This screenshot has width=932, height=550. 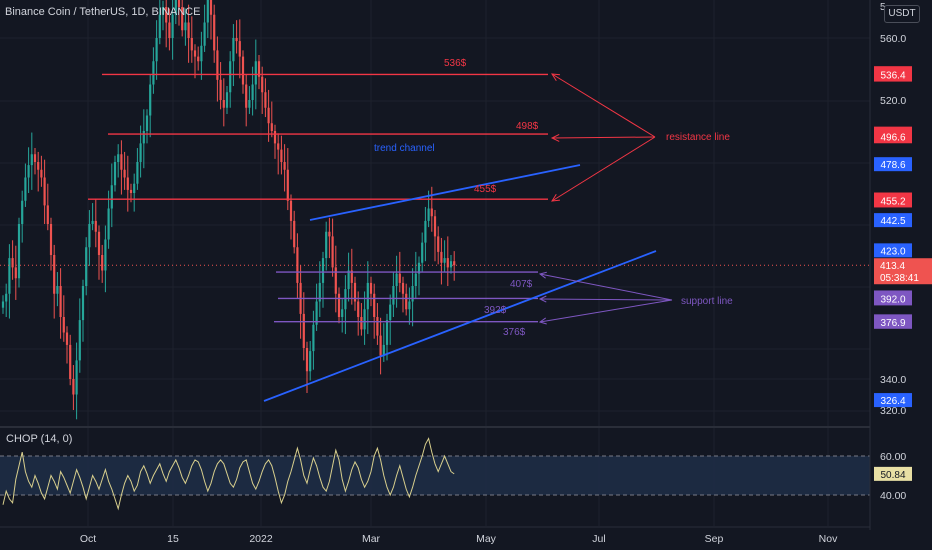 I want to click on price-tick-label: 520.0, so click(x=893, y=101).